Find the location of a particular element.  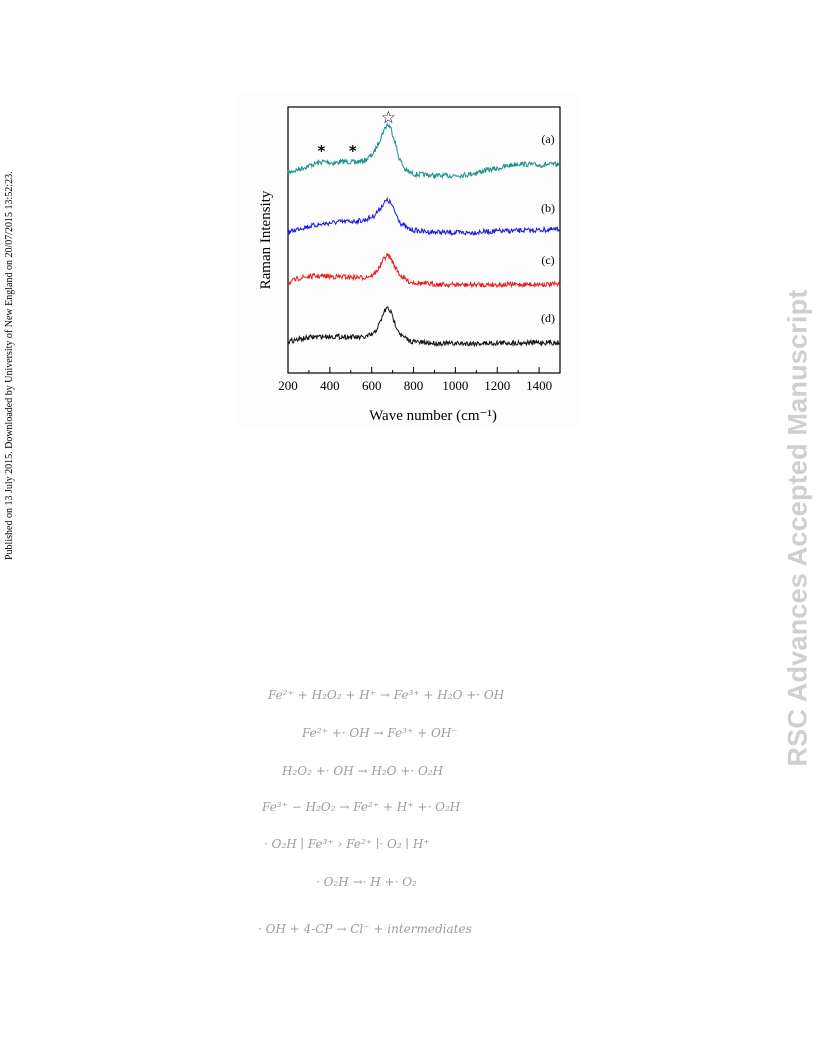

series-label-a: (a) is located at coordinates (547, 139).